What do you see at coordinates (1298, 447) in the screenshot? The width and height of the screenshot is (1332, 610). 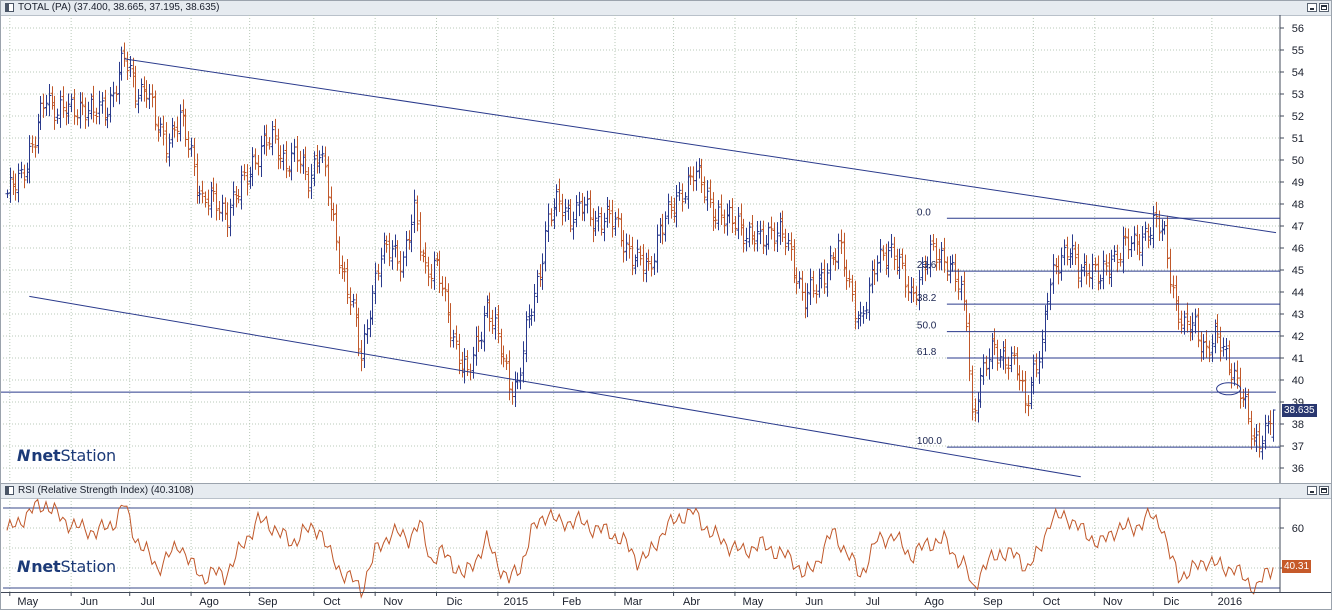 I see `price-tick-label: 37` at bounding box center [1298, 447].